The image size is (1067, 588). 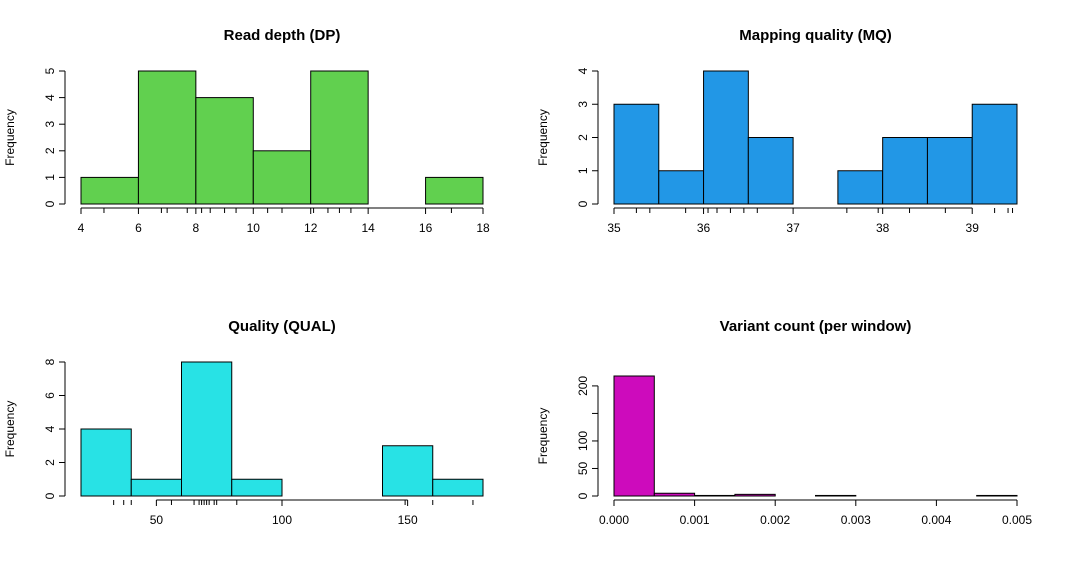 What do you see at coordinates (973, 228) in the screenshot?
I see `x-tick-label: 39` at bounding box center [973, 228].